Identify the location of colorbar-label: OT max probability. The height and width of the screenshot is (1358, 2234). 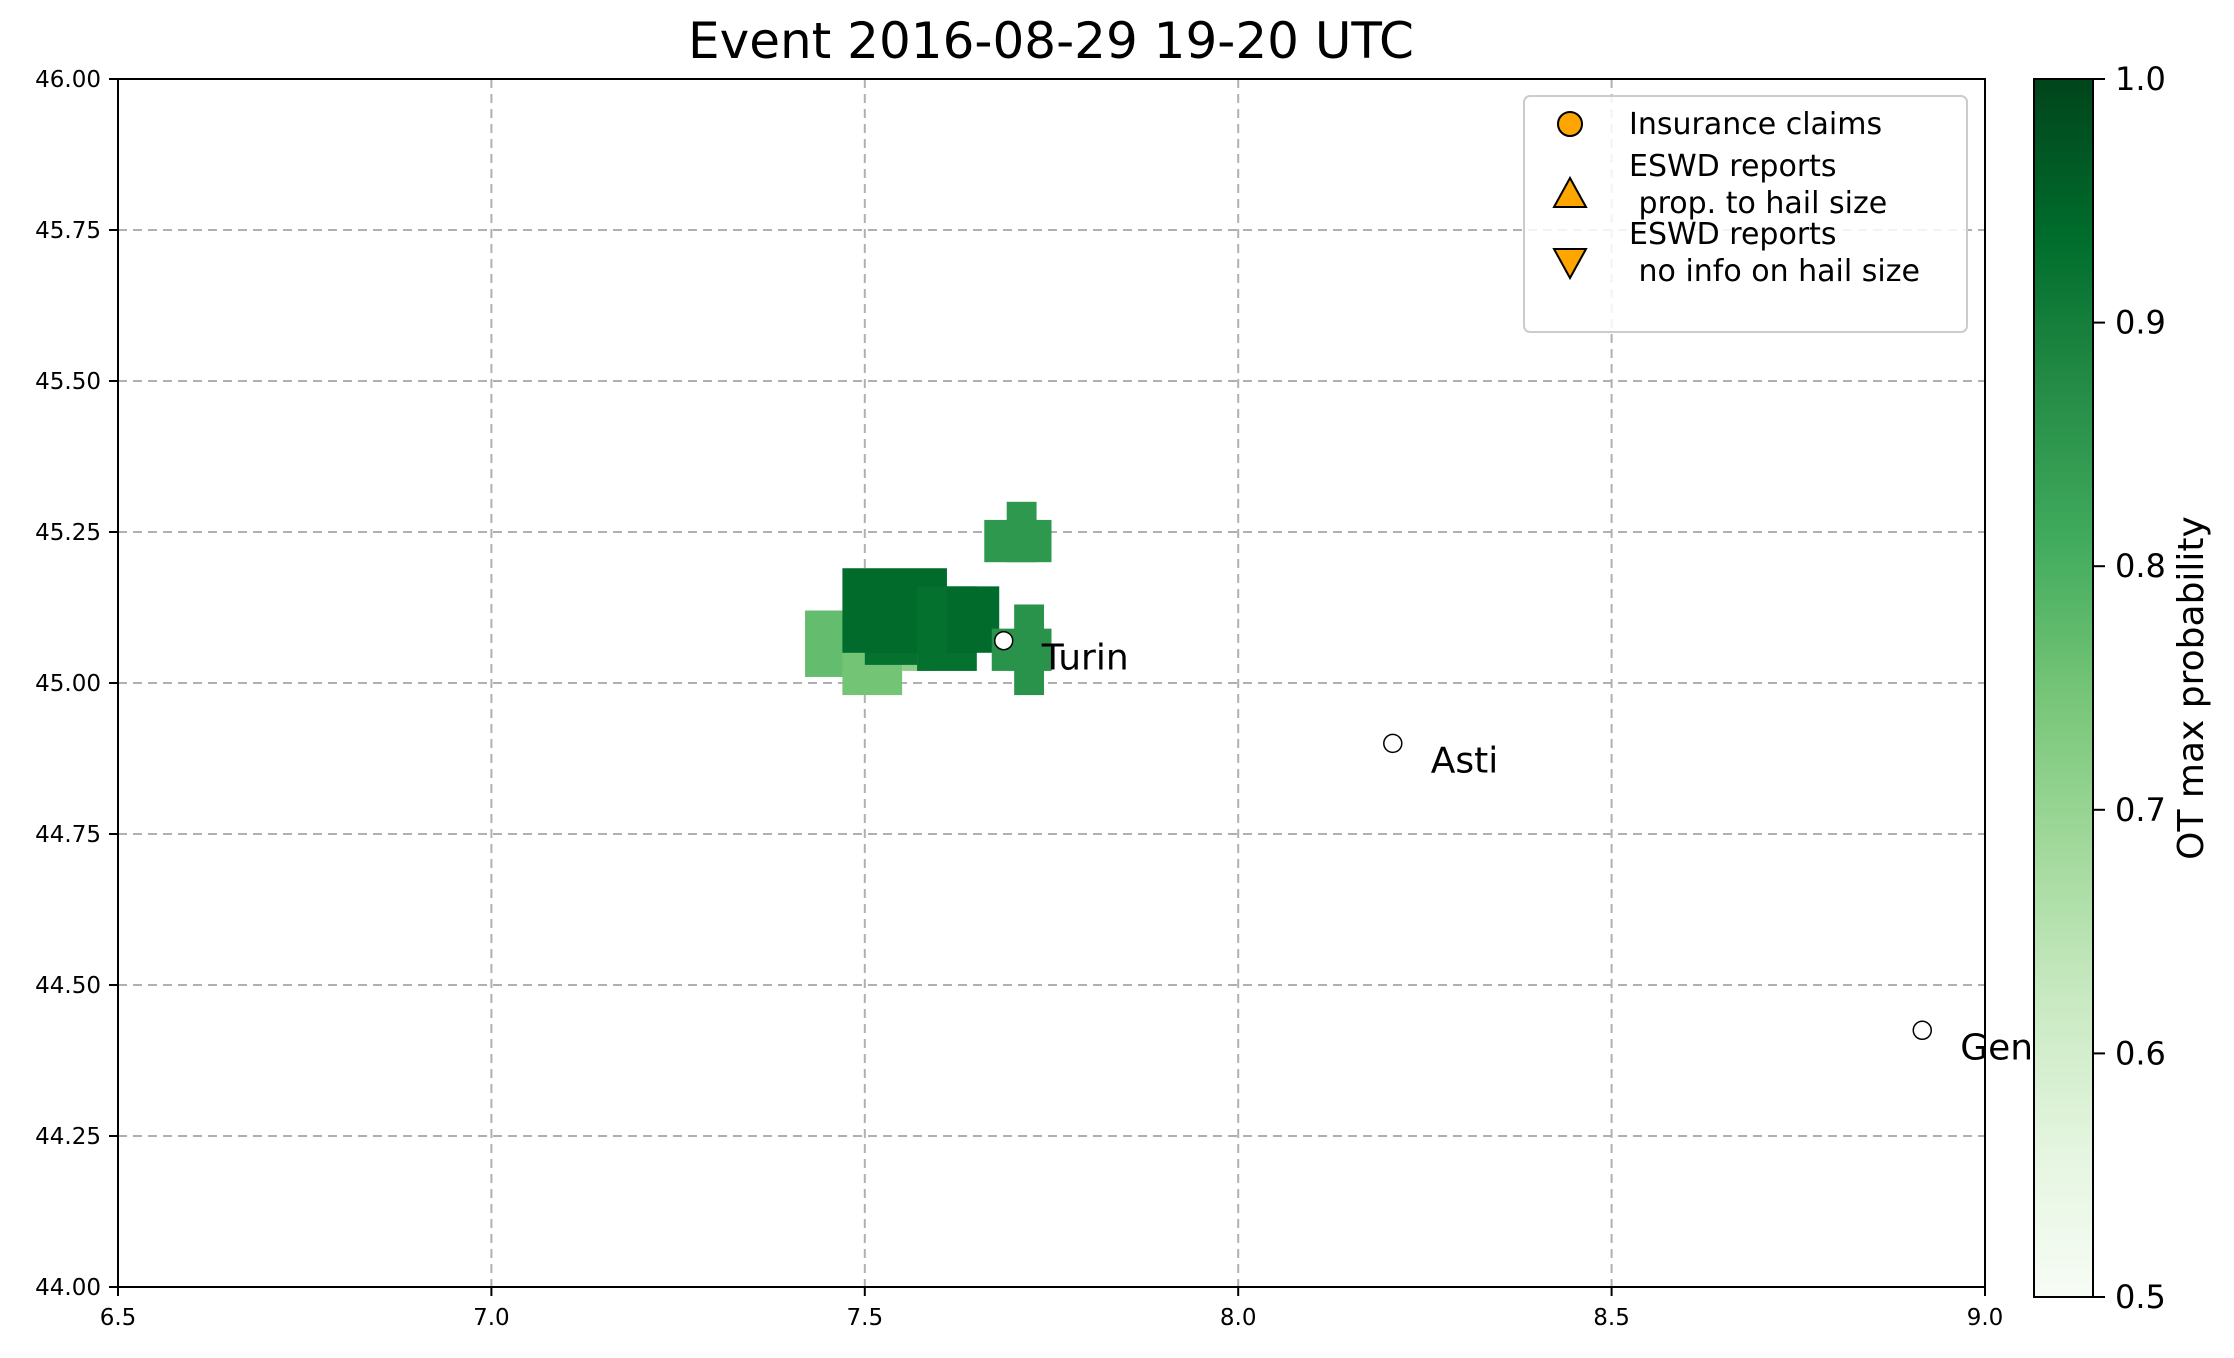
(2191, 688).